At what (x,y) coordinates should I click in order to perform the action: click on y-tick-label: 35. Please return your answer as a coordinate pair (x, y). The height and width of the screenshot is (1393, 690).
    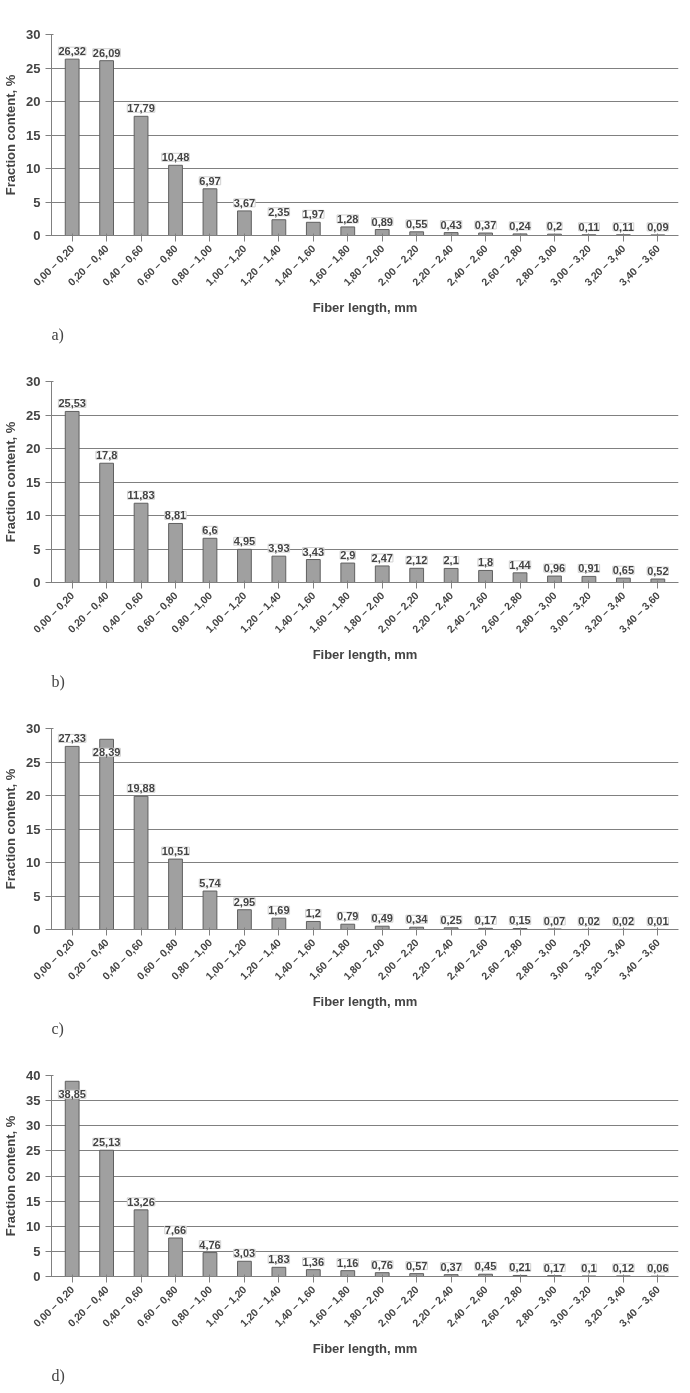
    Looking at the image, I should click on (33, 1101).